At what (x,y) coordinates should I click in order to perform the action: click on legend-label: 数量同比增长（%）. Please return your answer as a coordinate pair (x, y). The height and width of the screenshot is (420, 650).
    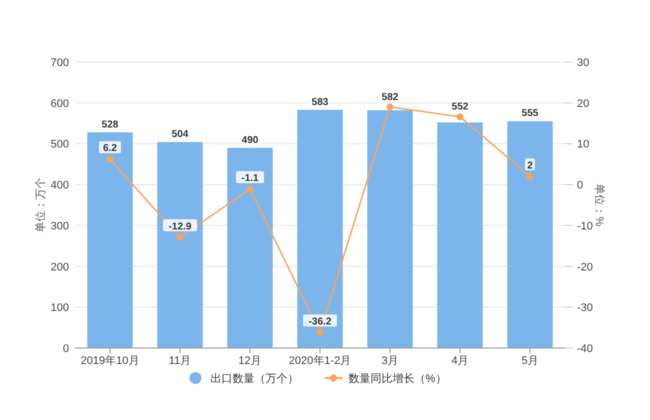
    Looking at the image, I should click on (397, 378).